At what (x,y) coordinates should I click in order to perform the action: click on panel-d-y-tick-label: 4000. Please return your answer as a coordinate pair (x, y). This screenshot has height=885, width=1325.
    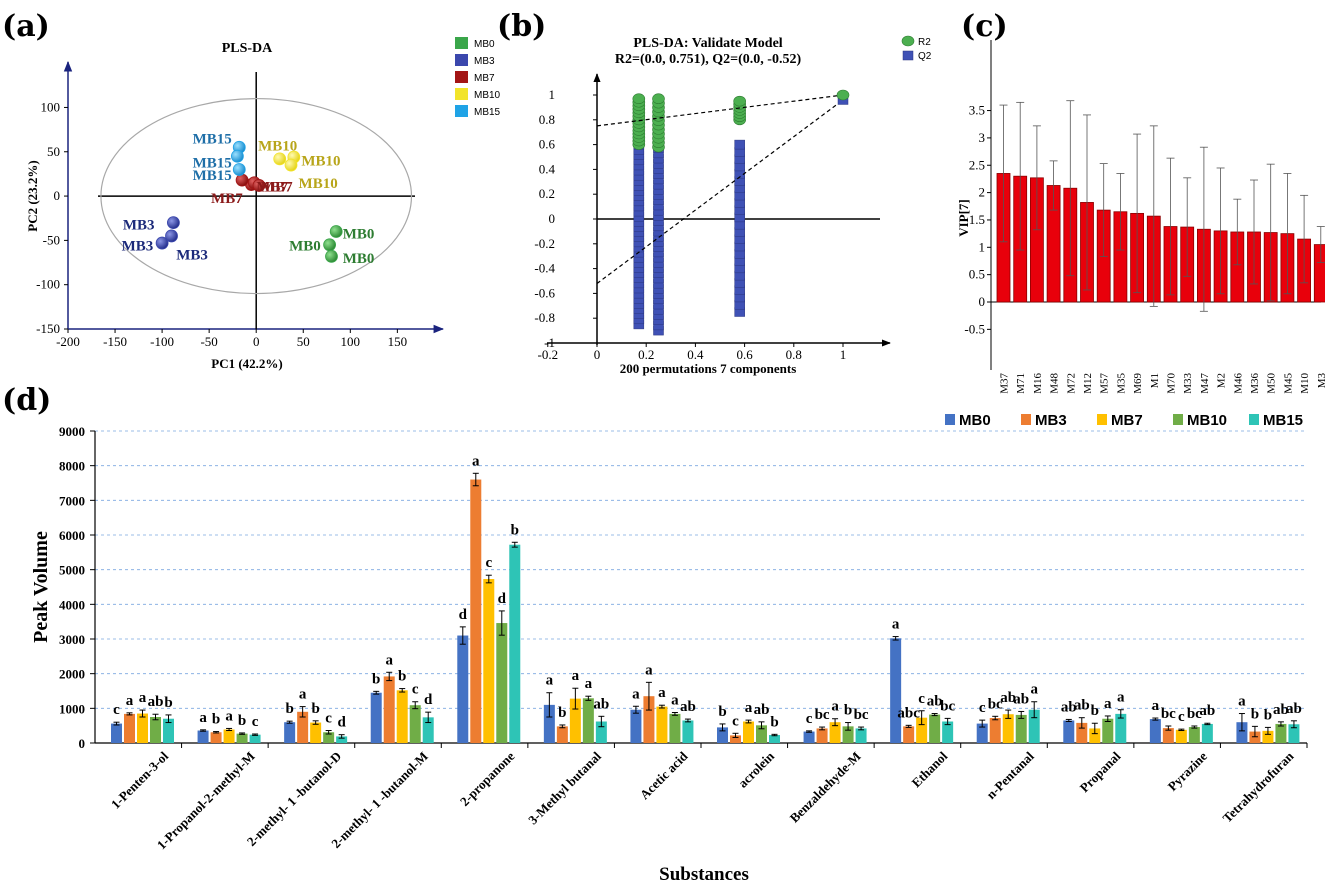
    Looking at the image, I should click on (72, 604).